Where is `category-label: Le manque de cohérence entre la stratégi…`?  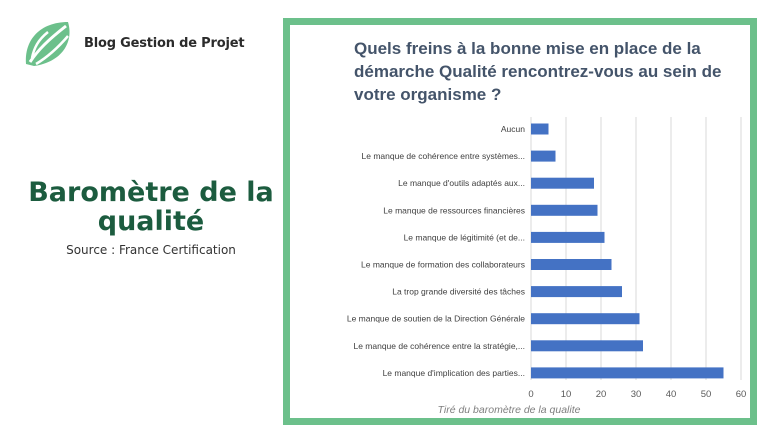
category-label: Le manque de cohérence entre la stratégi… is located at coordinates (439, 346).